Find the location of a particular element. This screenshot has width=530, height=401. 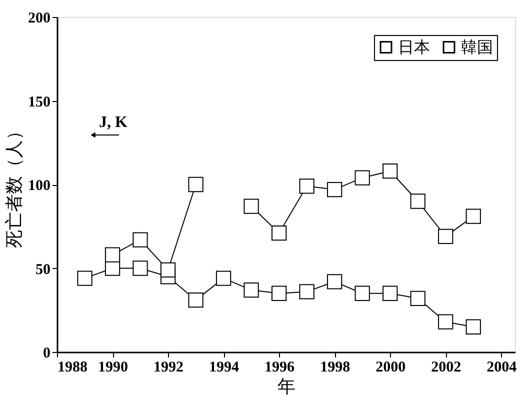

y-tick-label: 0 is located at coordinates (46, 354).